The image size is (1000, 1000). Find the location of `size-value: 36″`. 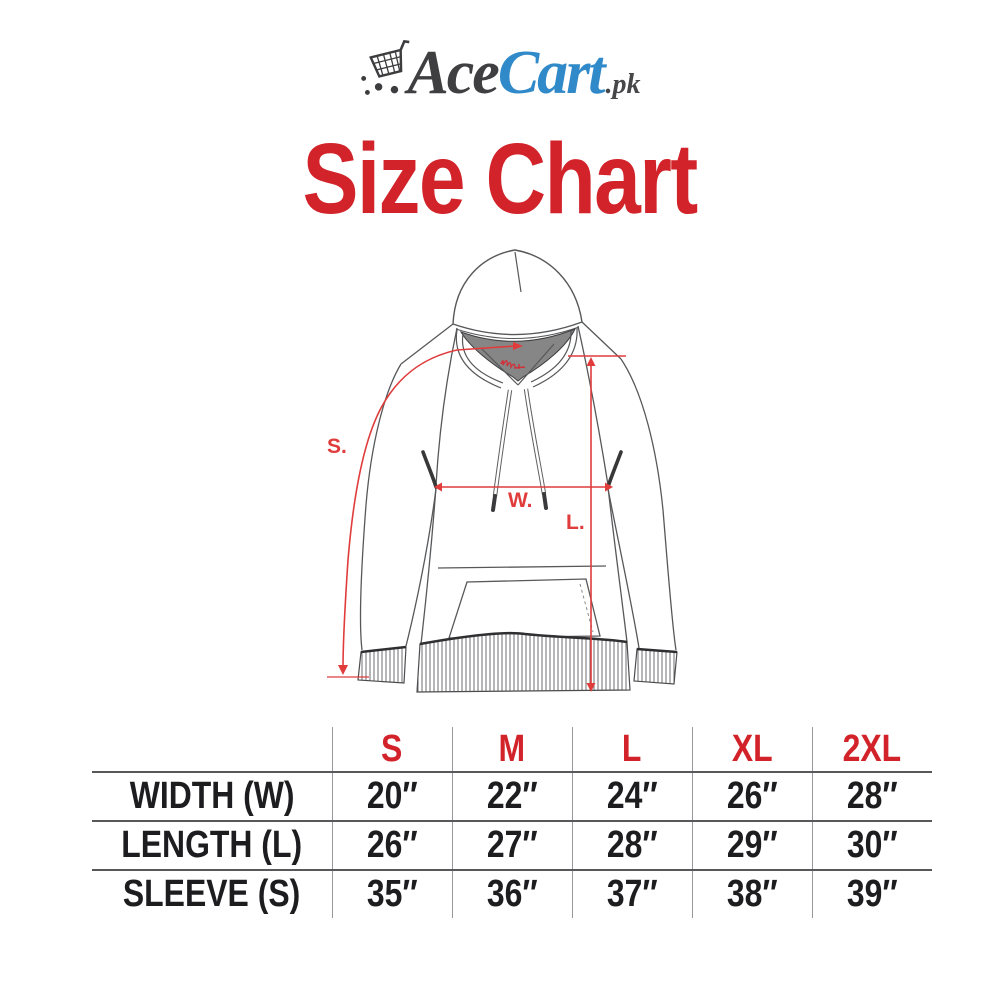

size-value: 36″ is located at coordinates (512, 894).